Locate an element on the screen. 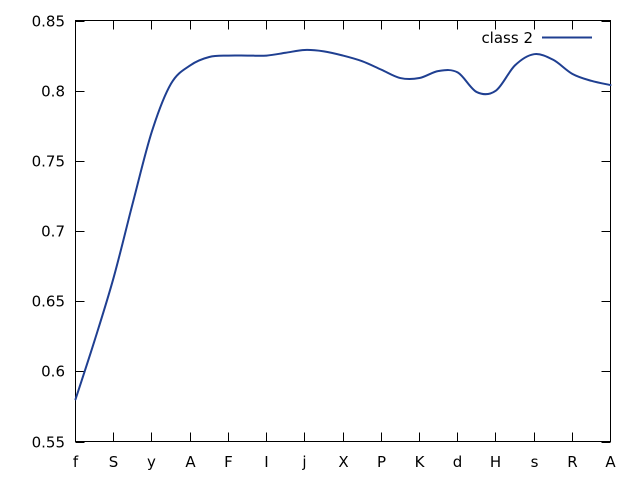 The height and width of the screenshot is (484, 640). legend-label: class 2 is located at coordinates (507, 38).